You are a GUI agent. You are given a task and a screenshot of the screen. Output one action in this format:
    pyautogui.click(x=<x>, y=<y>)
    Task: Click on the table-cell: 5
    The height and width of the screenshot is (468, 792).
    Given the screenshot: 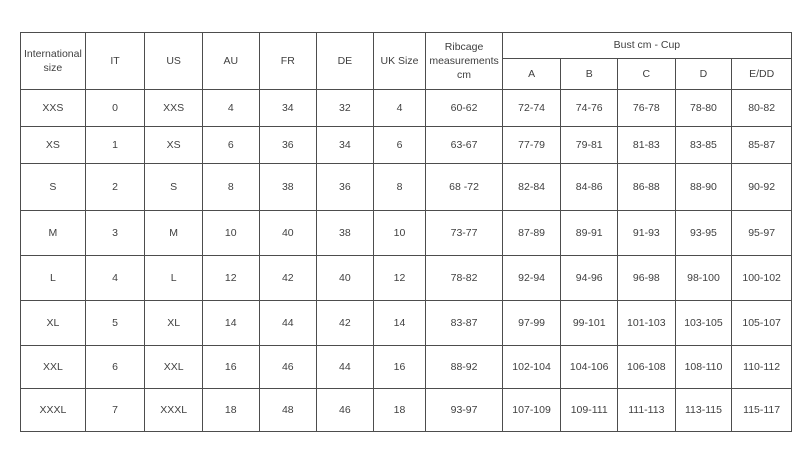 What is the action you would take?
    pyautogui.click(x=115, y=323)
    